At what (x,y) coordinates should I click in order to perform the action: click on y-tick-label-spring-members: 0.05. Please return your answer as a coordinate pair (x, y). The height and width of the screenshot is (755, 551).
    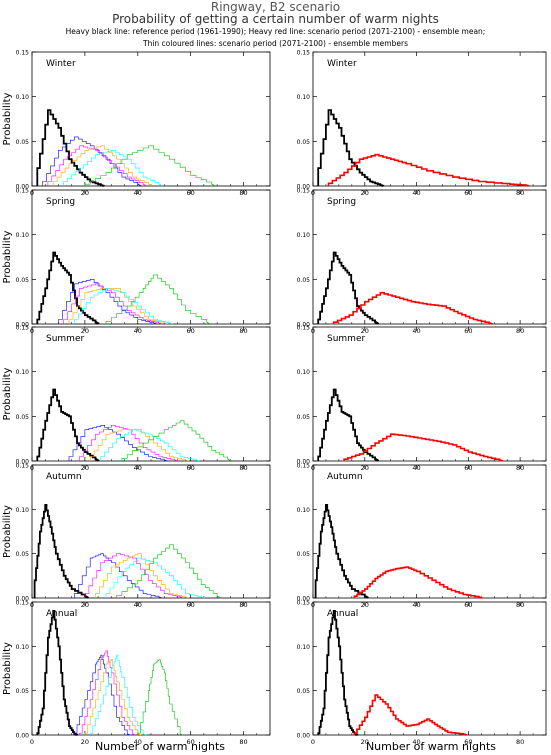
    Looking at the image, I should click on (23, 280).